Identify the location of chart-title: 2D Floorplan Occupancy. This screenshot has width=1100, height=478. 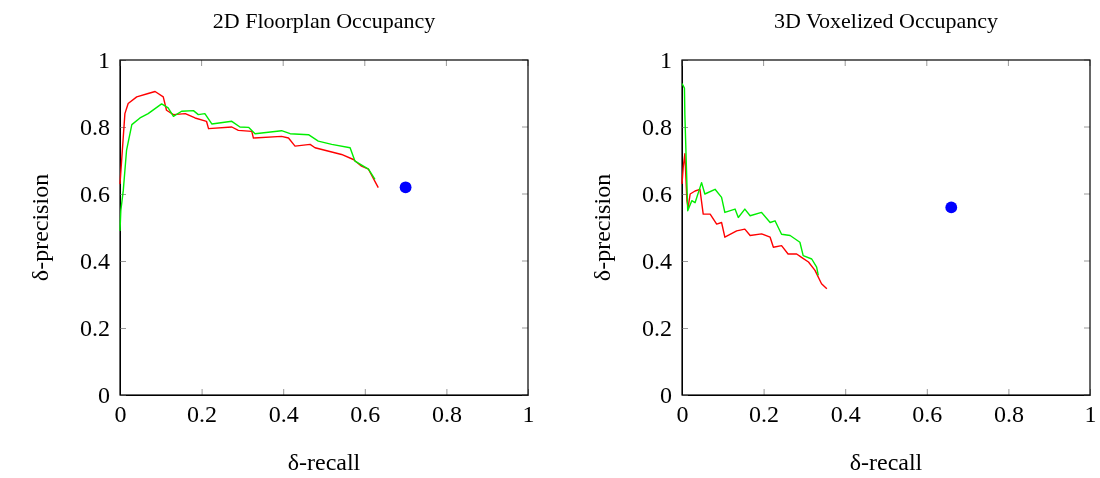
(324, 20).